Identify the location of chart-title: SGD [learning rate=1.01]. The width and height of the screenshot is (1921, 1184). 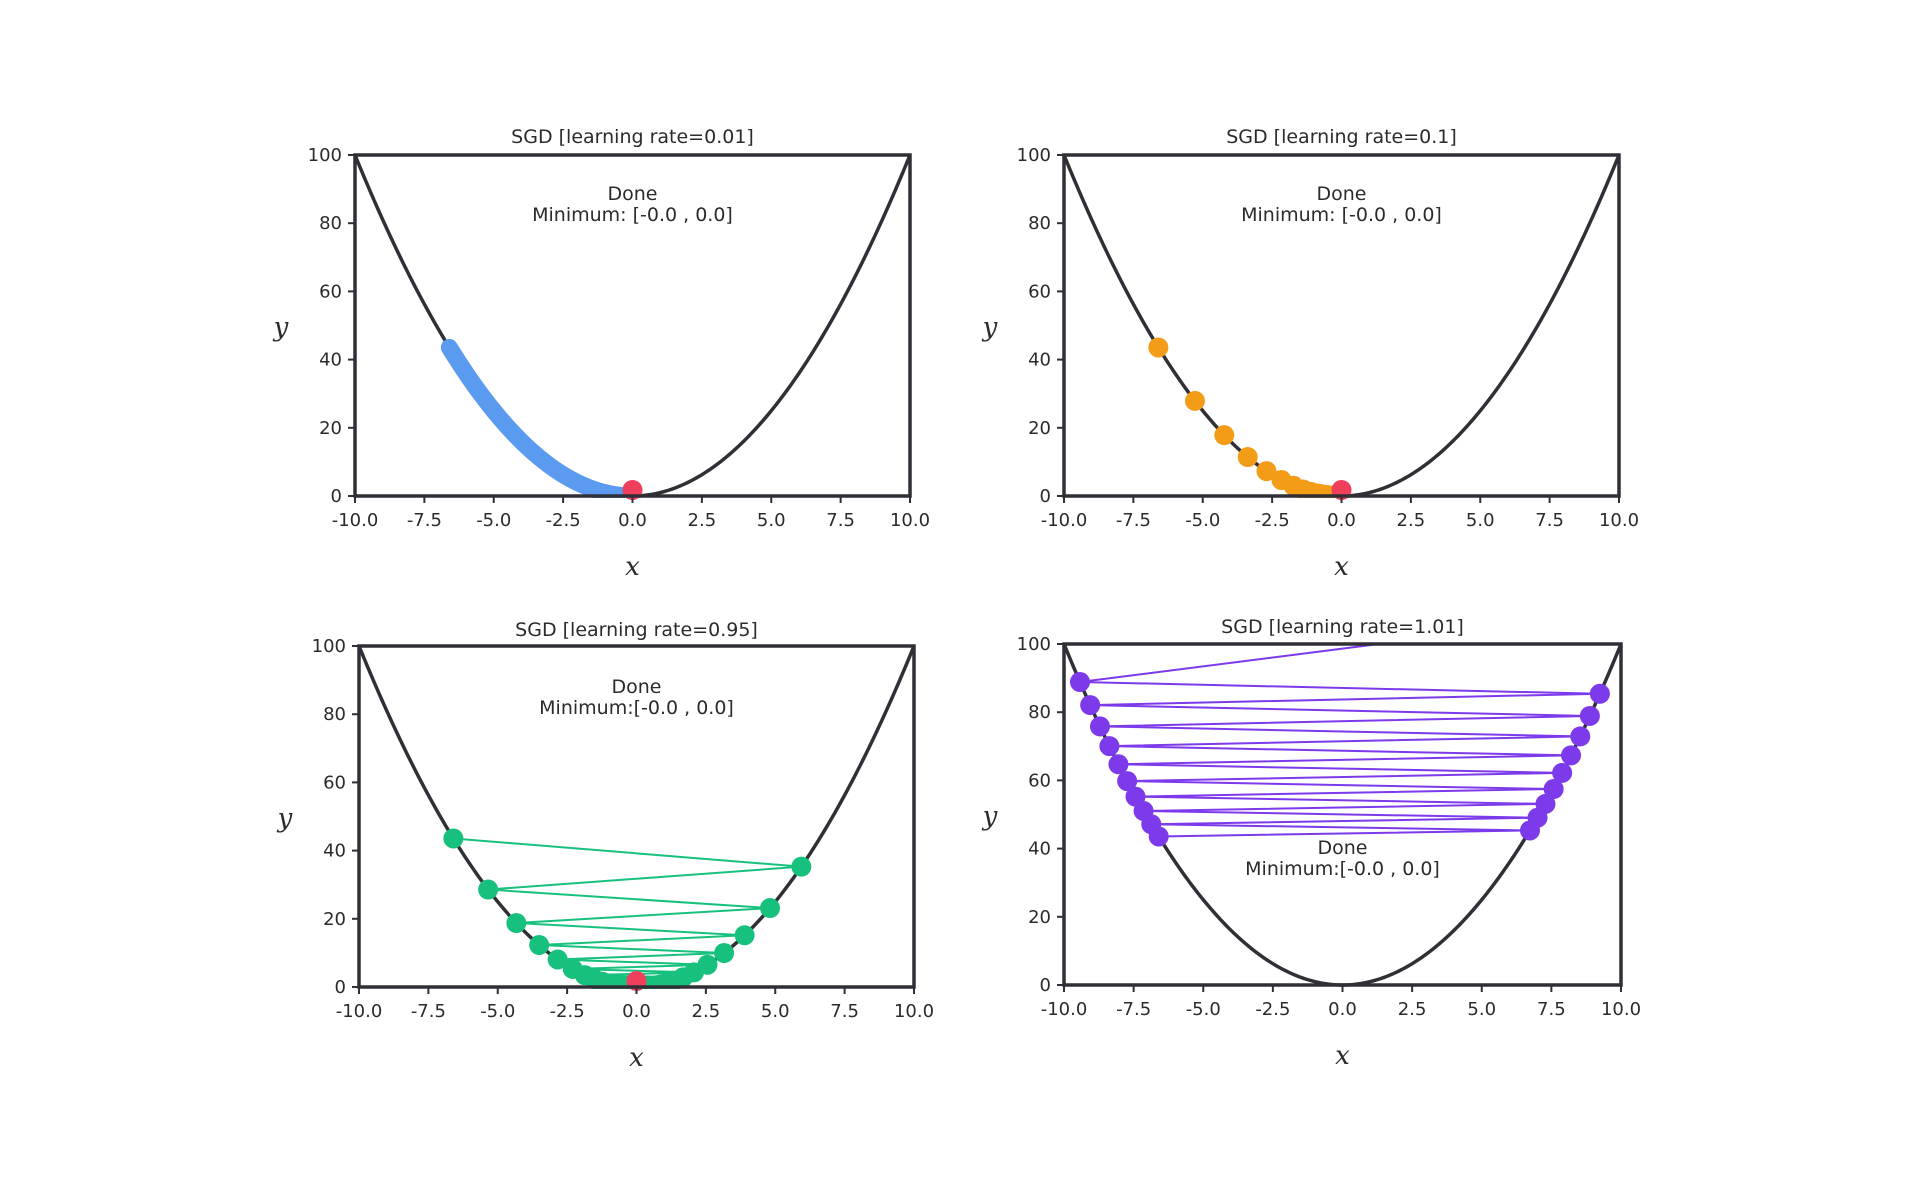
(1342, 627).